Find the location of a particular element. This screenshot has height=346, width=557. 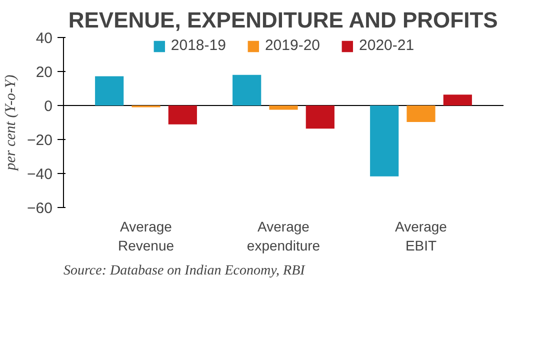

legend-label: 2020-21 is located at coordinates (386, 45).